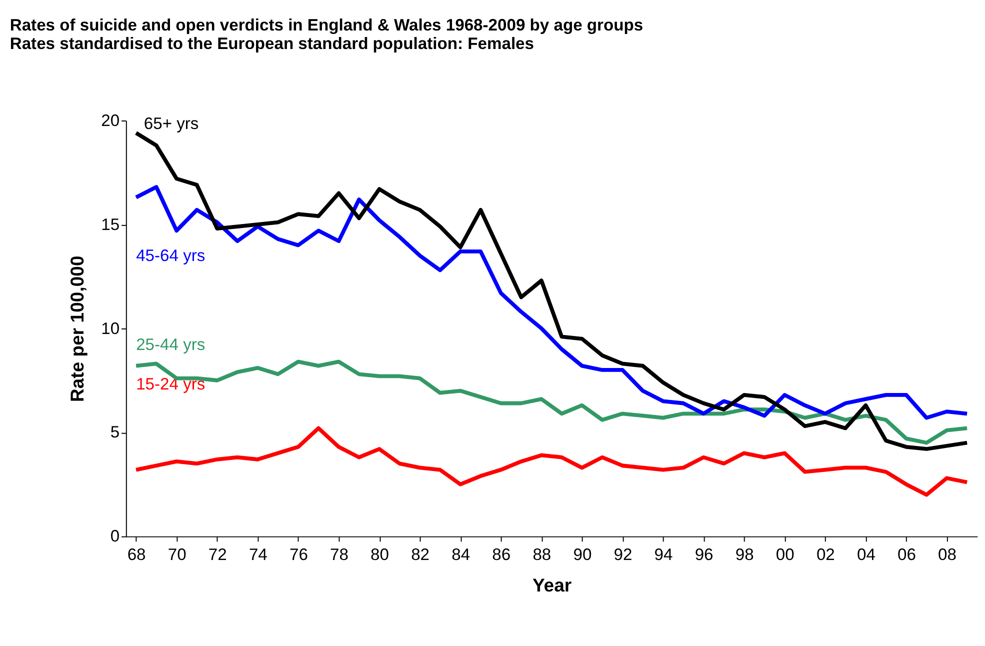  What do you see at coordinates (339, 554) in the screenshot?
I see `x-tick-label: 78` at bounding box center [339, 554].